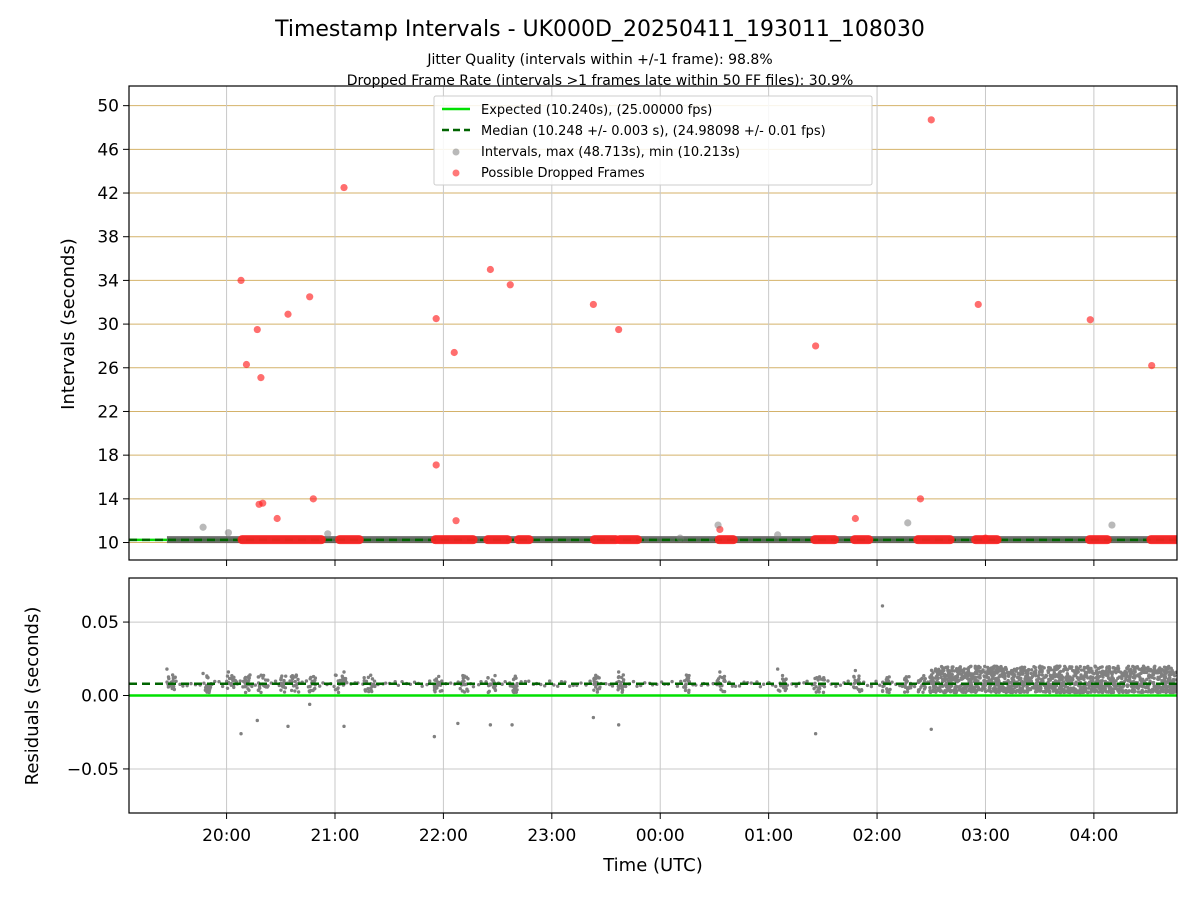  What do you see at coordinates (456, 152) in the screenshot?
I see `legend-intervals-swatch` at bounding box center [456, 152].